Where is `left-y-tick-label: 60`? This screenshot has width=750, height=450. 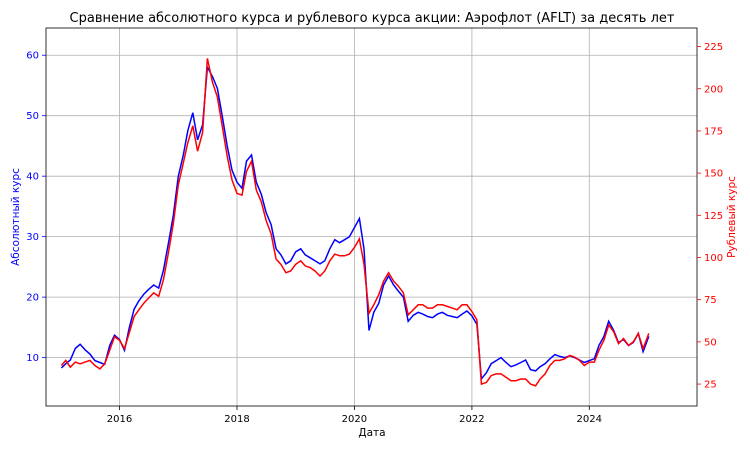 left-y-tick-label: 60 is located at coordinates (32, 56).